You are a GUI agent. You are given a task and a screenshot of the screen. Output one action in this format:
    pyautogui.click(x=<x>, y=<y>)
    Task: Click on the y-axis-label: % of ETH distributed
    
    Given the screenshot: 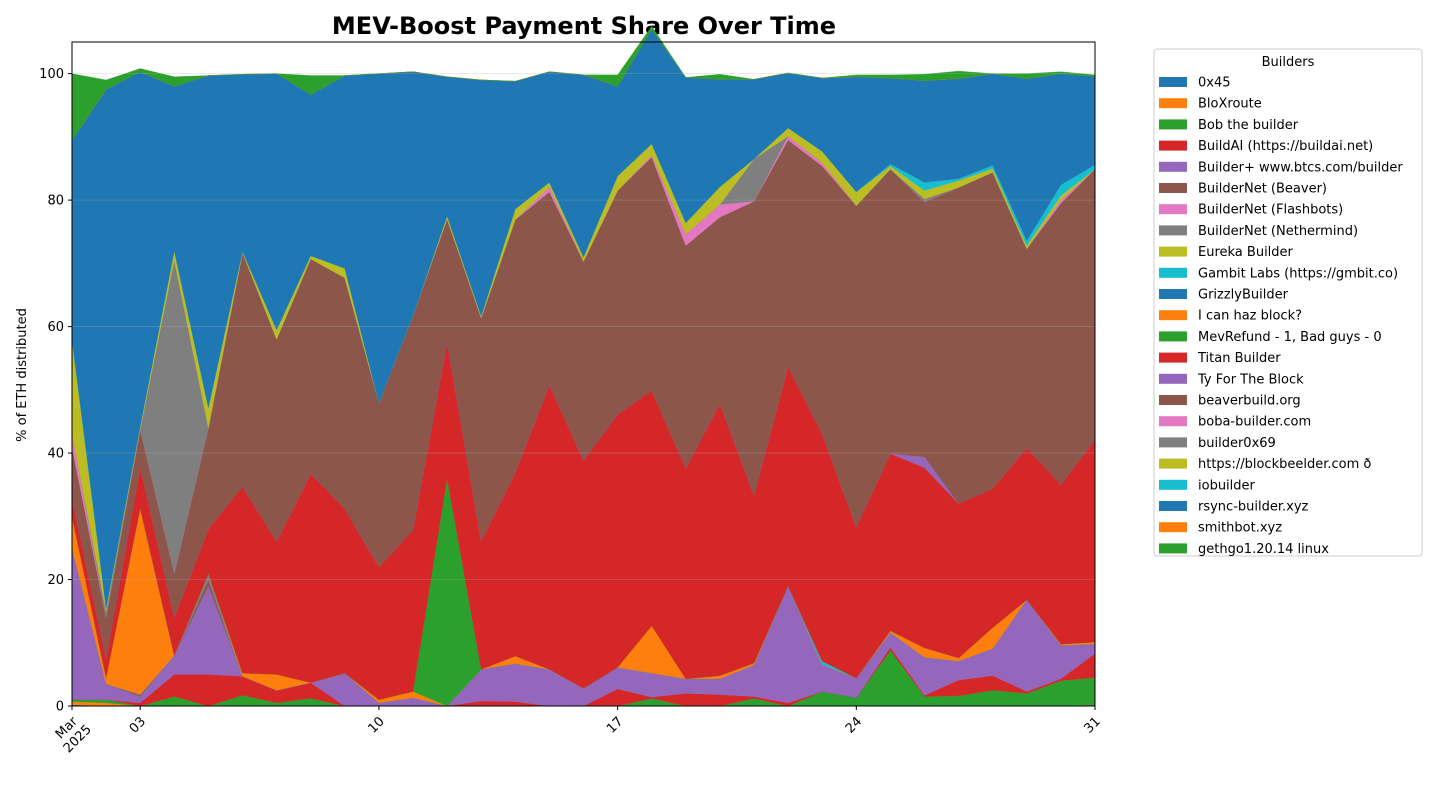 What is the action you would take?
    pyautogui.click(x=22, y=375)
    